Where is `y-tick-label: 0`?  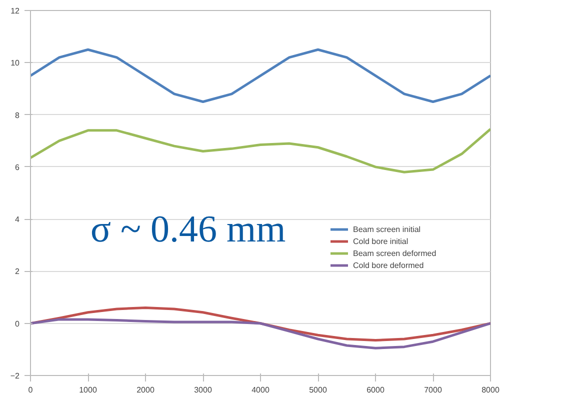
y-tick-label: 0 is located at coordinates (17, 323).